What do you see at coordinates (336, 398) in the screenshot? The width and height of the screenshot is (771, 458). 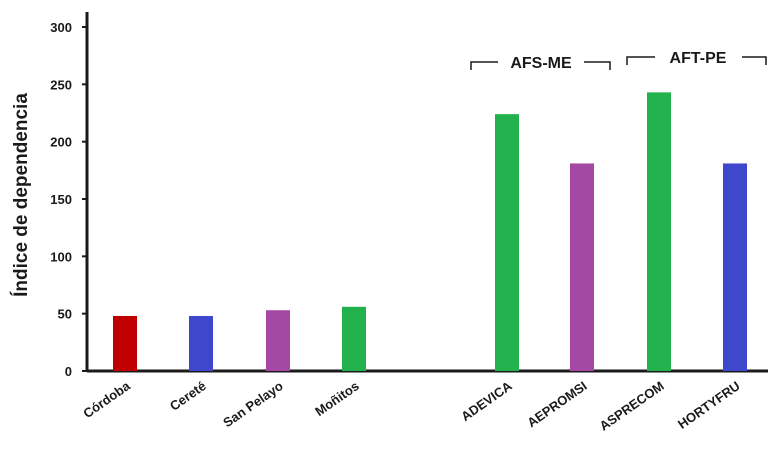 I see `category-label: Moñitos` at bounding box center [336, 398].